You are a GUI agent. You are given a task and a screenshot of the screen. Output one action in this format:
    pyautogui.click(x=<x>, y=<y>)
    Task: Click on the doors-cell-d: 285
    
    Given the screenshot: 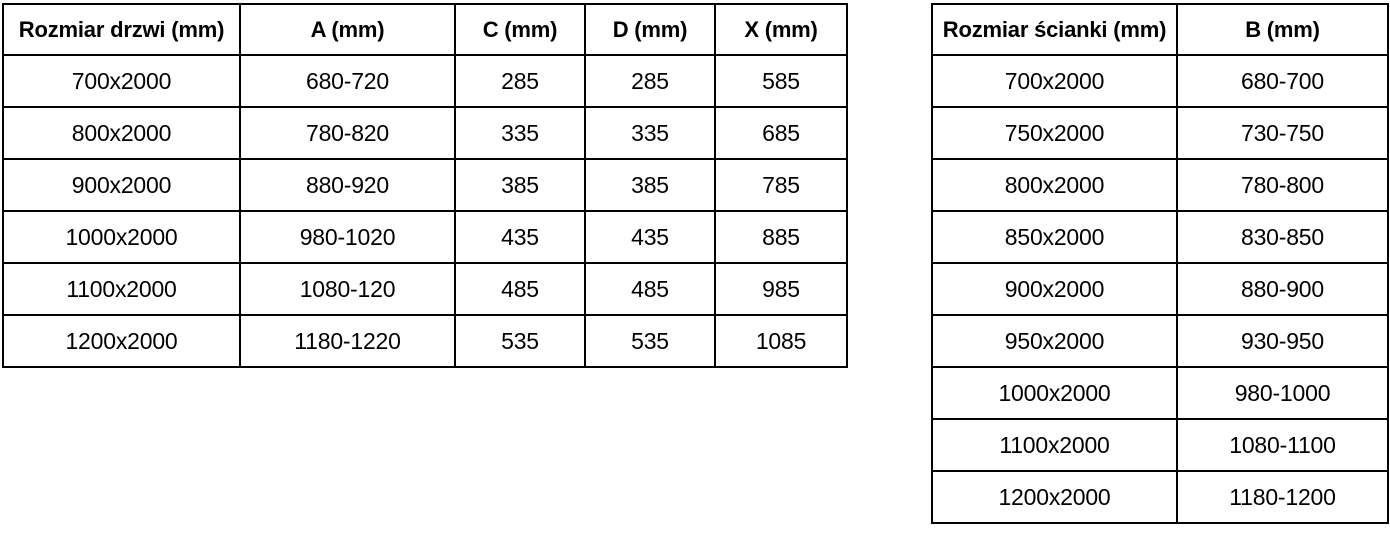 What is the action you would take?
    pyautogui.click(x=650, y=81)
    